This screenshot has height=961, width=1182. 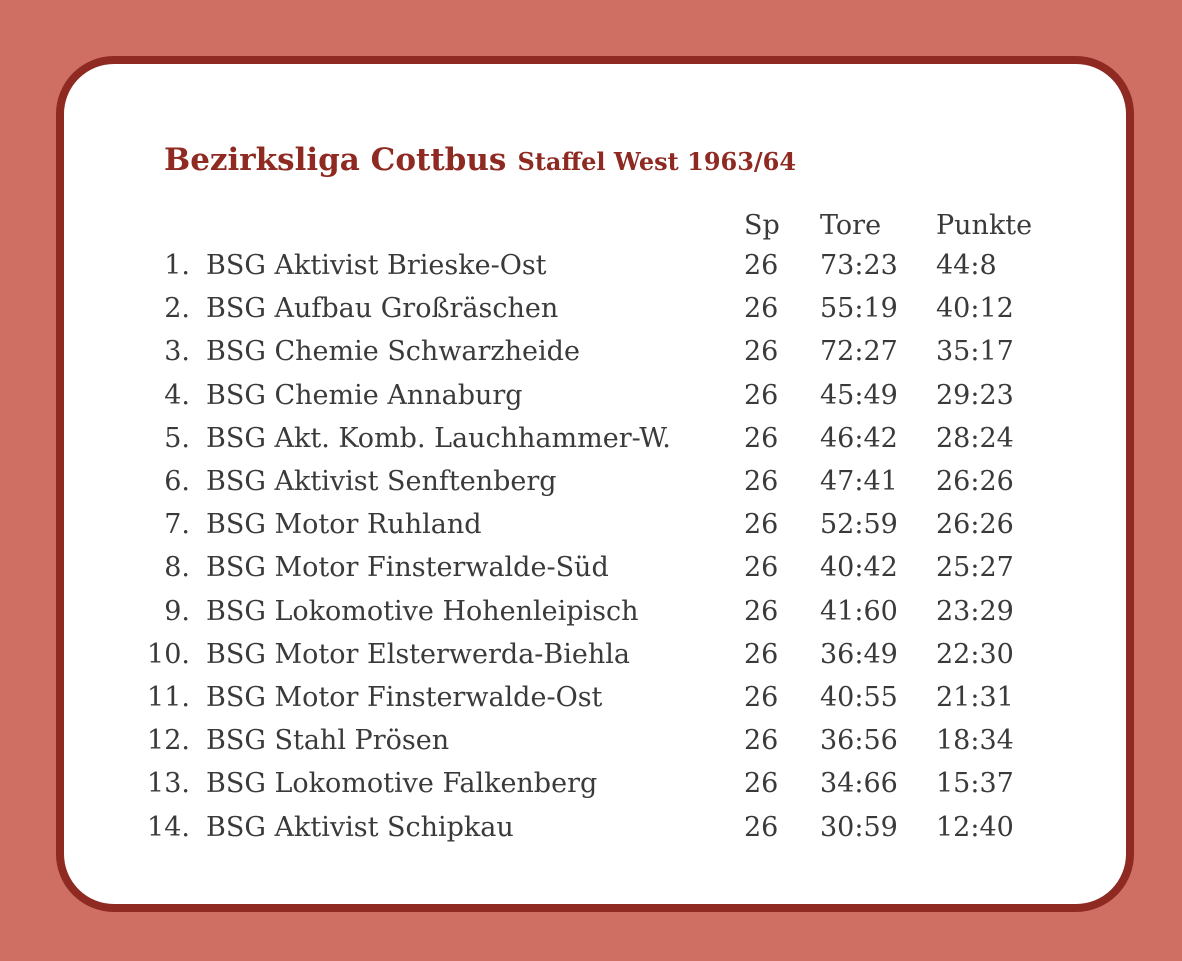 I want to click on punkte-cell: 44:8, so click(x=966, y=265).